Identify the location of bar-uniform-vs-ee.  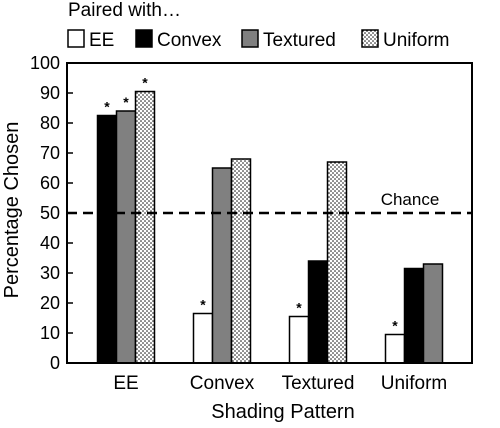
(395, 348).